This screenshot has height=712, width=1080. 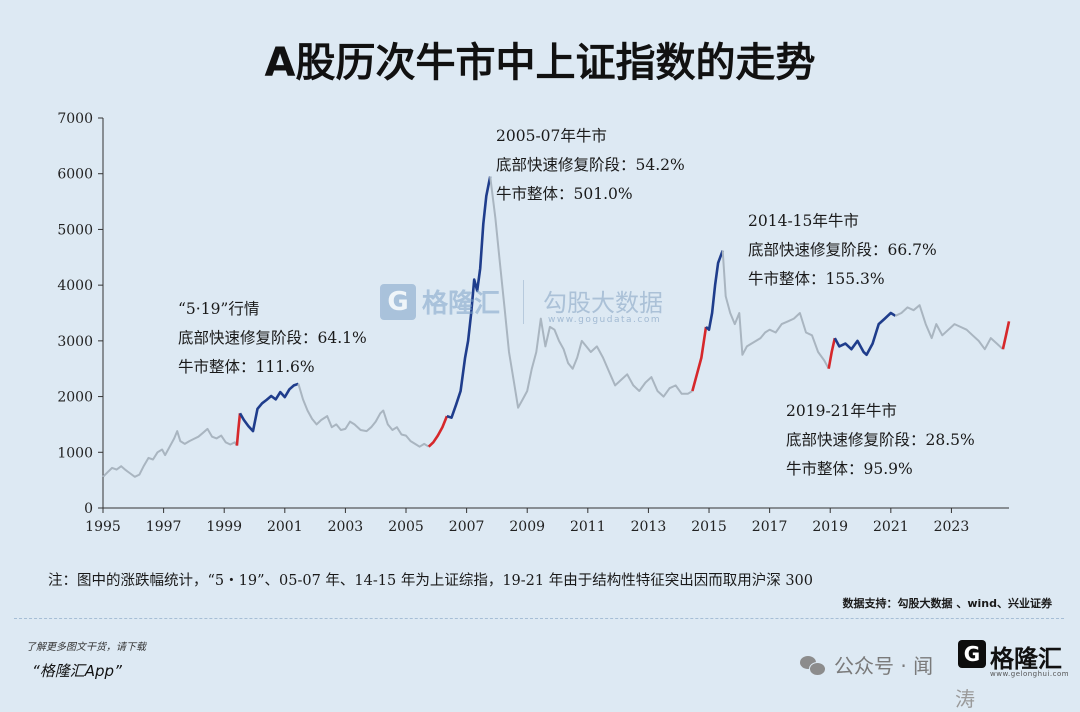 What do you see at coordinates (813, 665) in the screenshot?
I see `wechat-icon` at bounding box center [813, 665].